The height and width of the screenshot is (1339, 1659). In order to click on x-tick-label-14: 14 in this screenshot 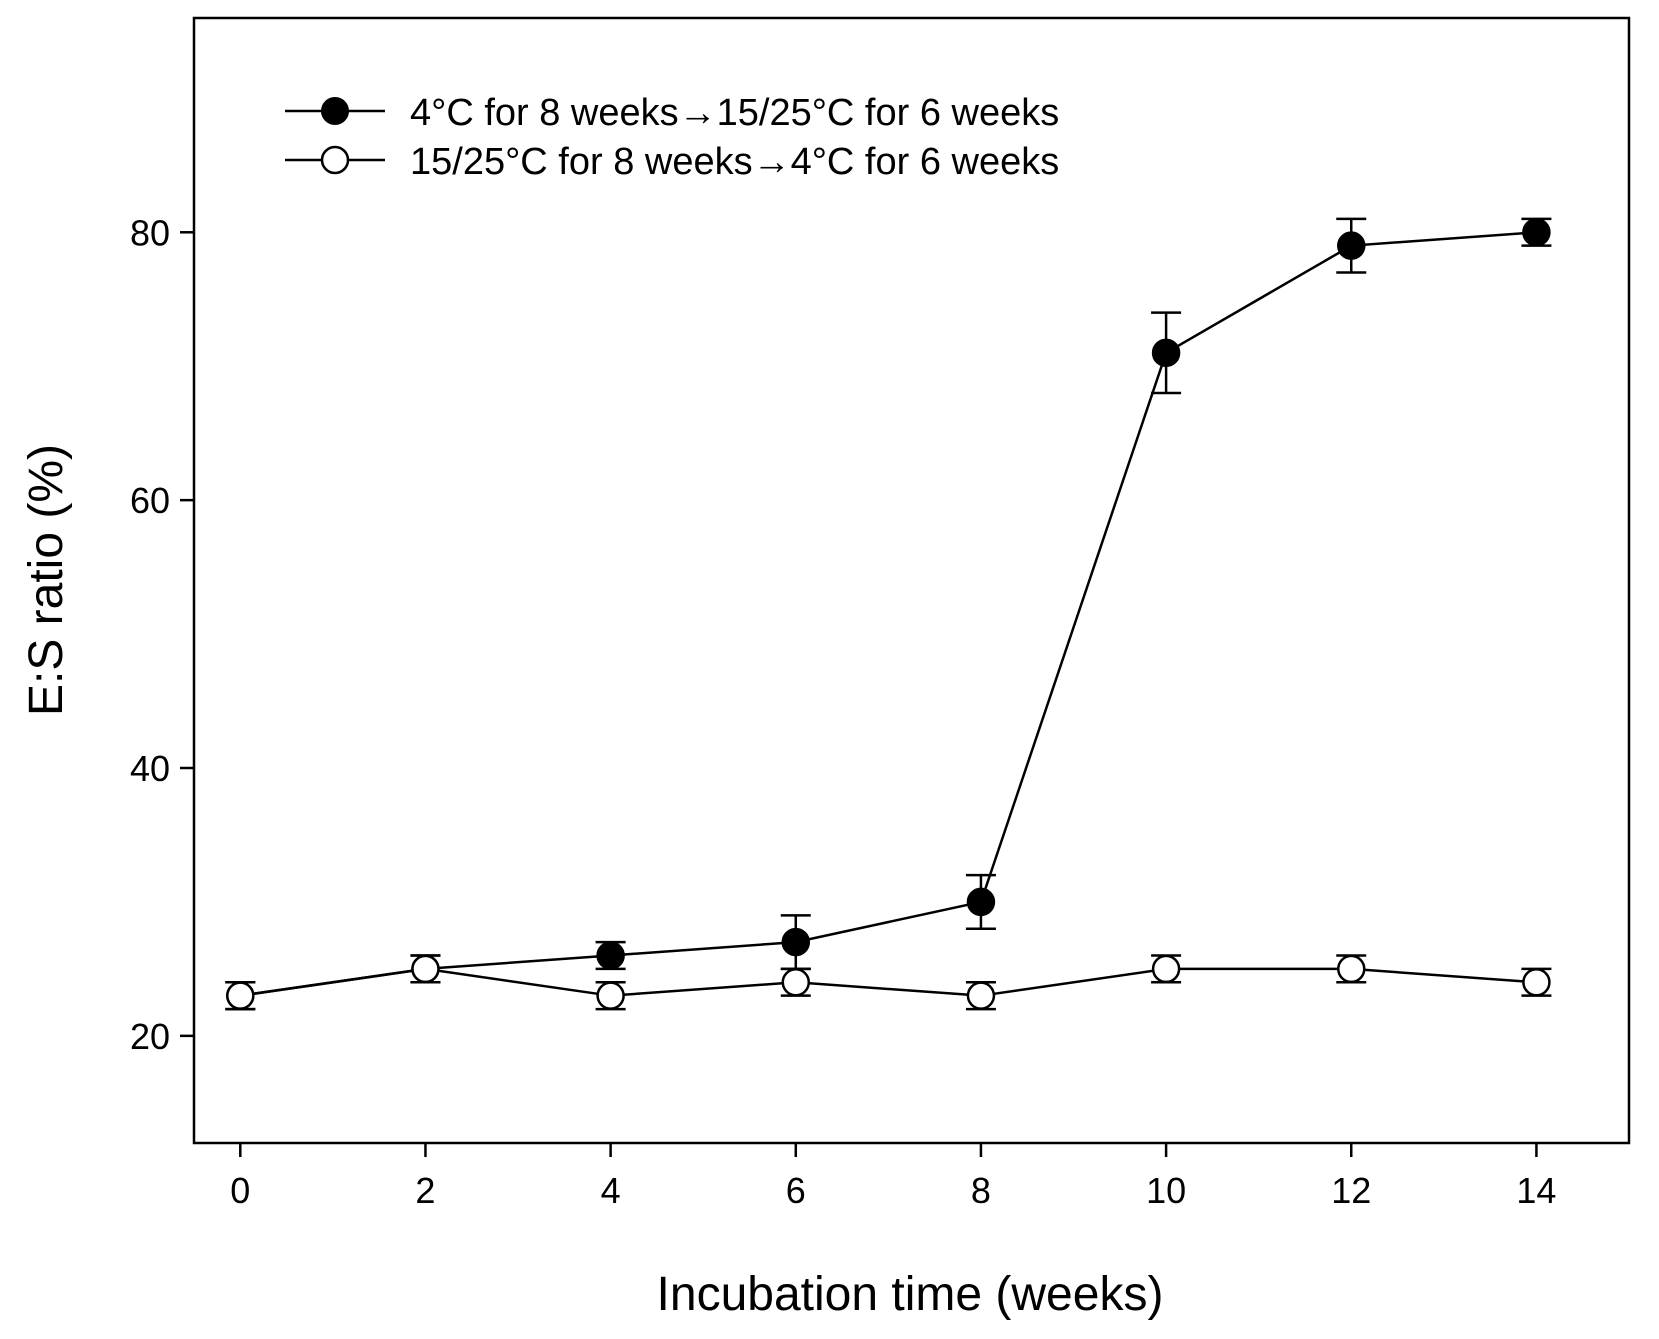, I will do `click(1536, 1190)`.